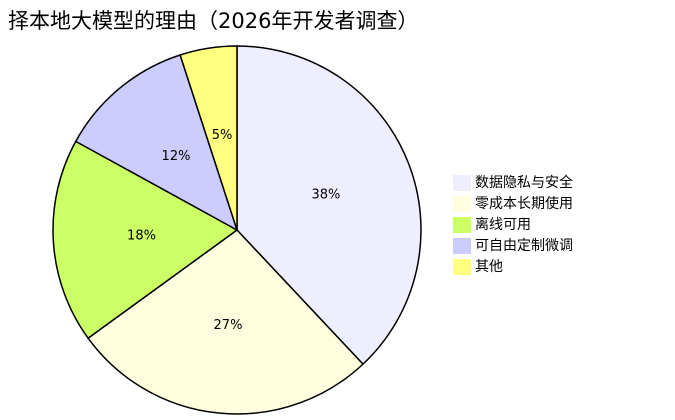 This screenshot has width=675, height=420. Describe the element at coordinates (326, 194) in the screenshot. I see `data-label: 38%` at that location.